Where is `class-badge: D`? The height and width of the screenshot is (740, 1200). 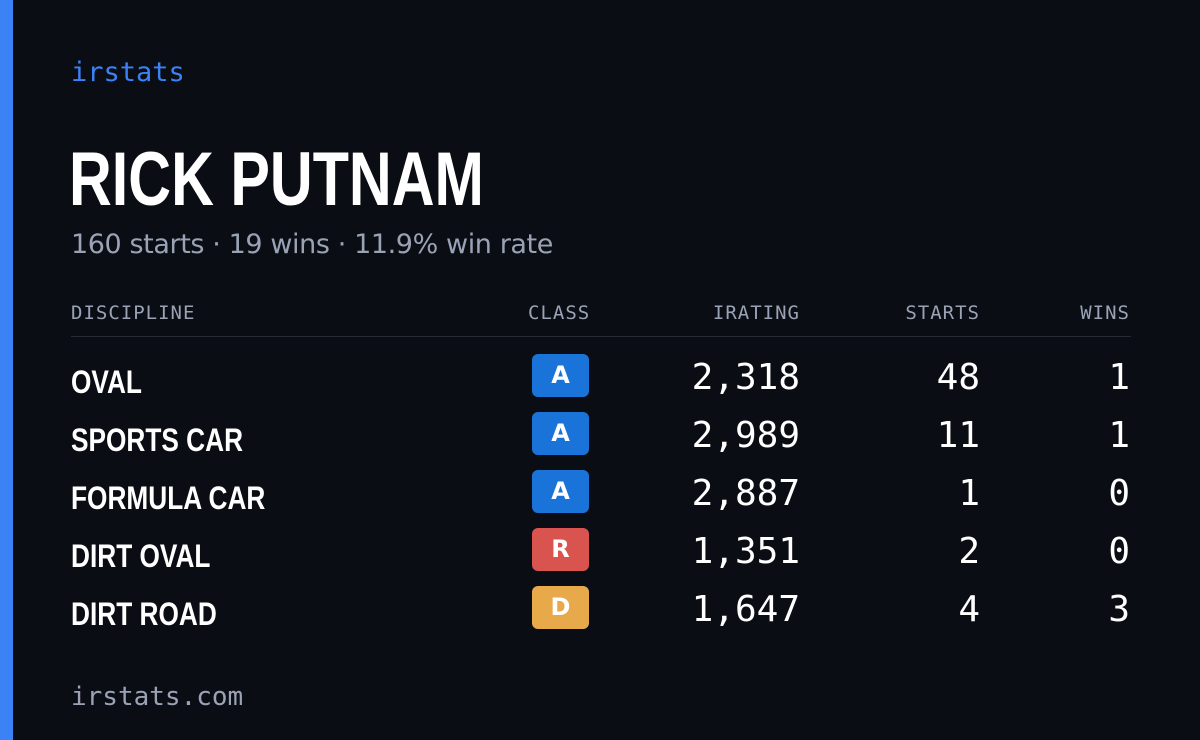 class-badge: D is located at coordinates (560, 607).